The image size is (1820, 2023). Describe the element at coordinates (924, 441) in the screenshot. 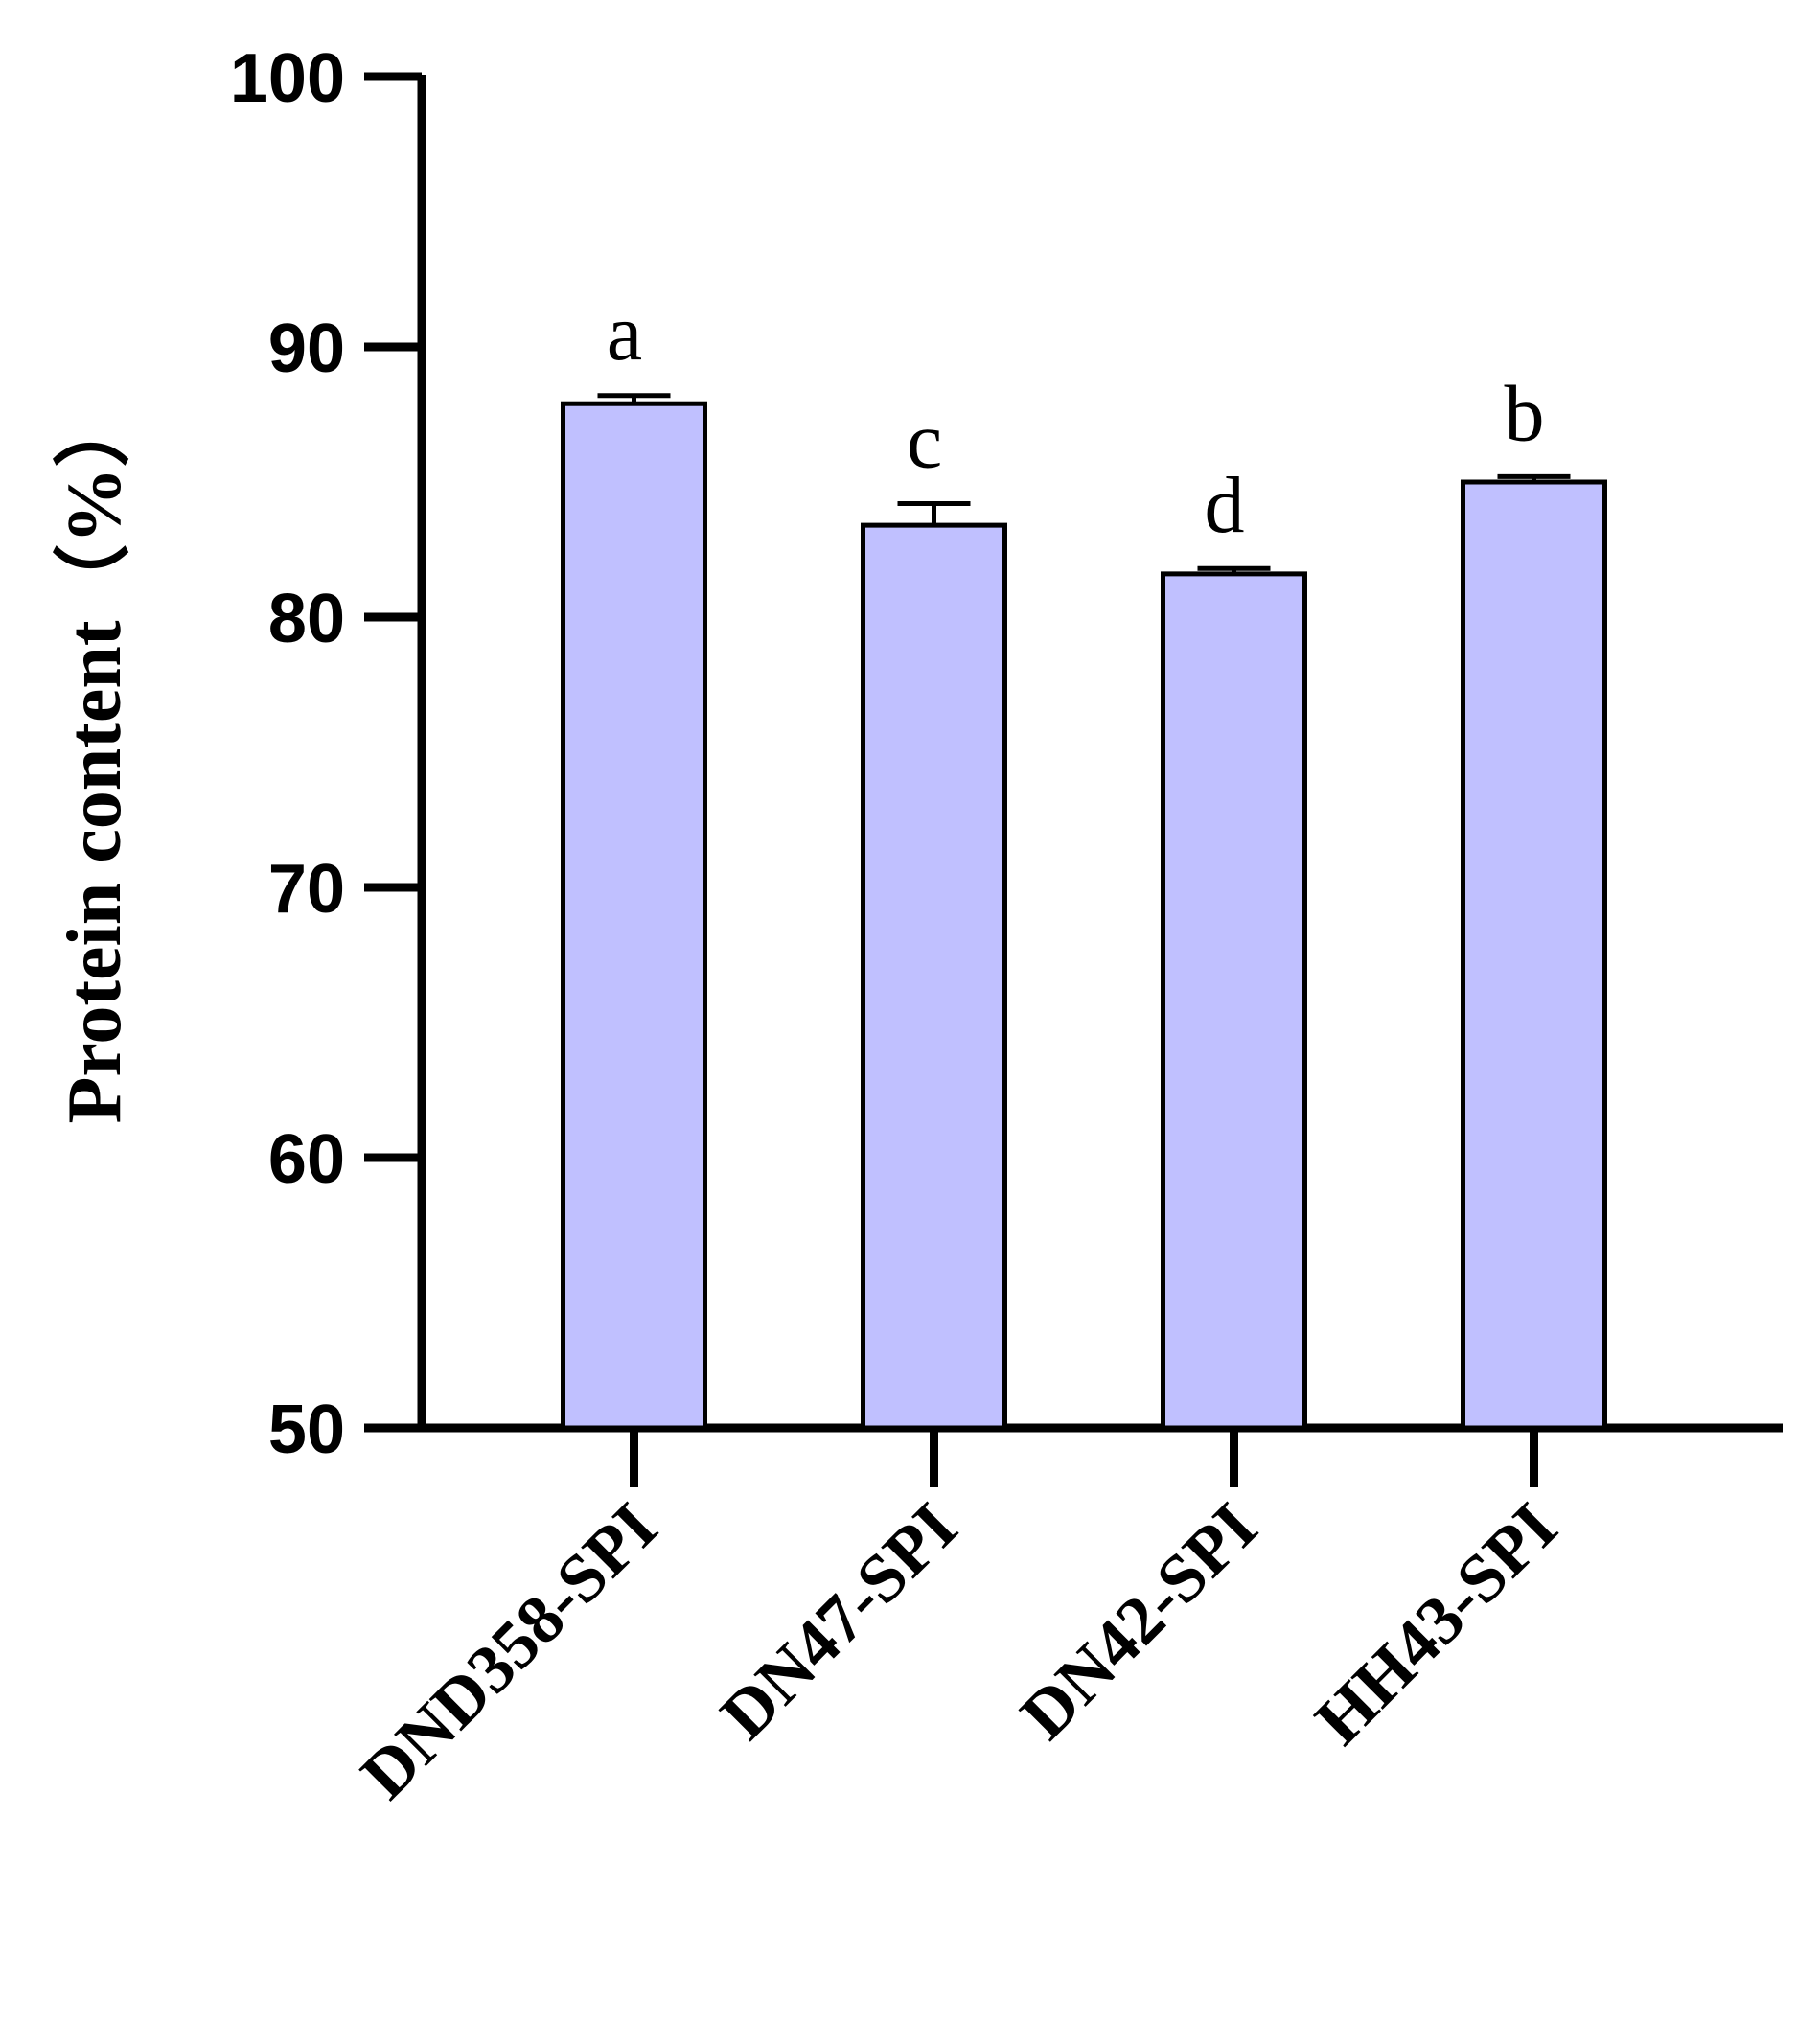

I see `significance-letter: c` at that location.